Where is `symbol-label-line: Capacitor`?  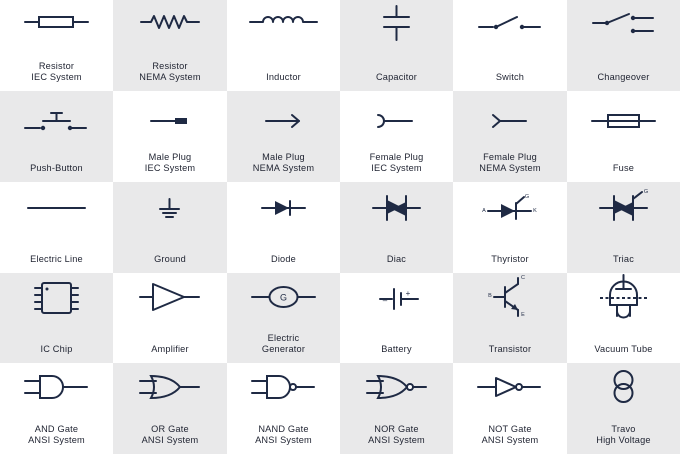
symbol-label-line: Capacitor is located at coordinates (396, 76).